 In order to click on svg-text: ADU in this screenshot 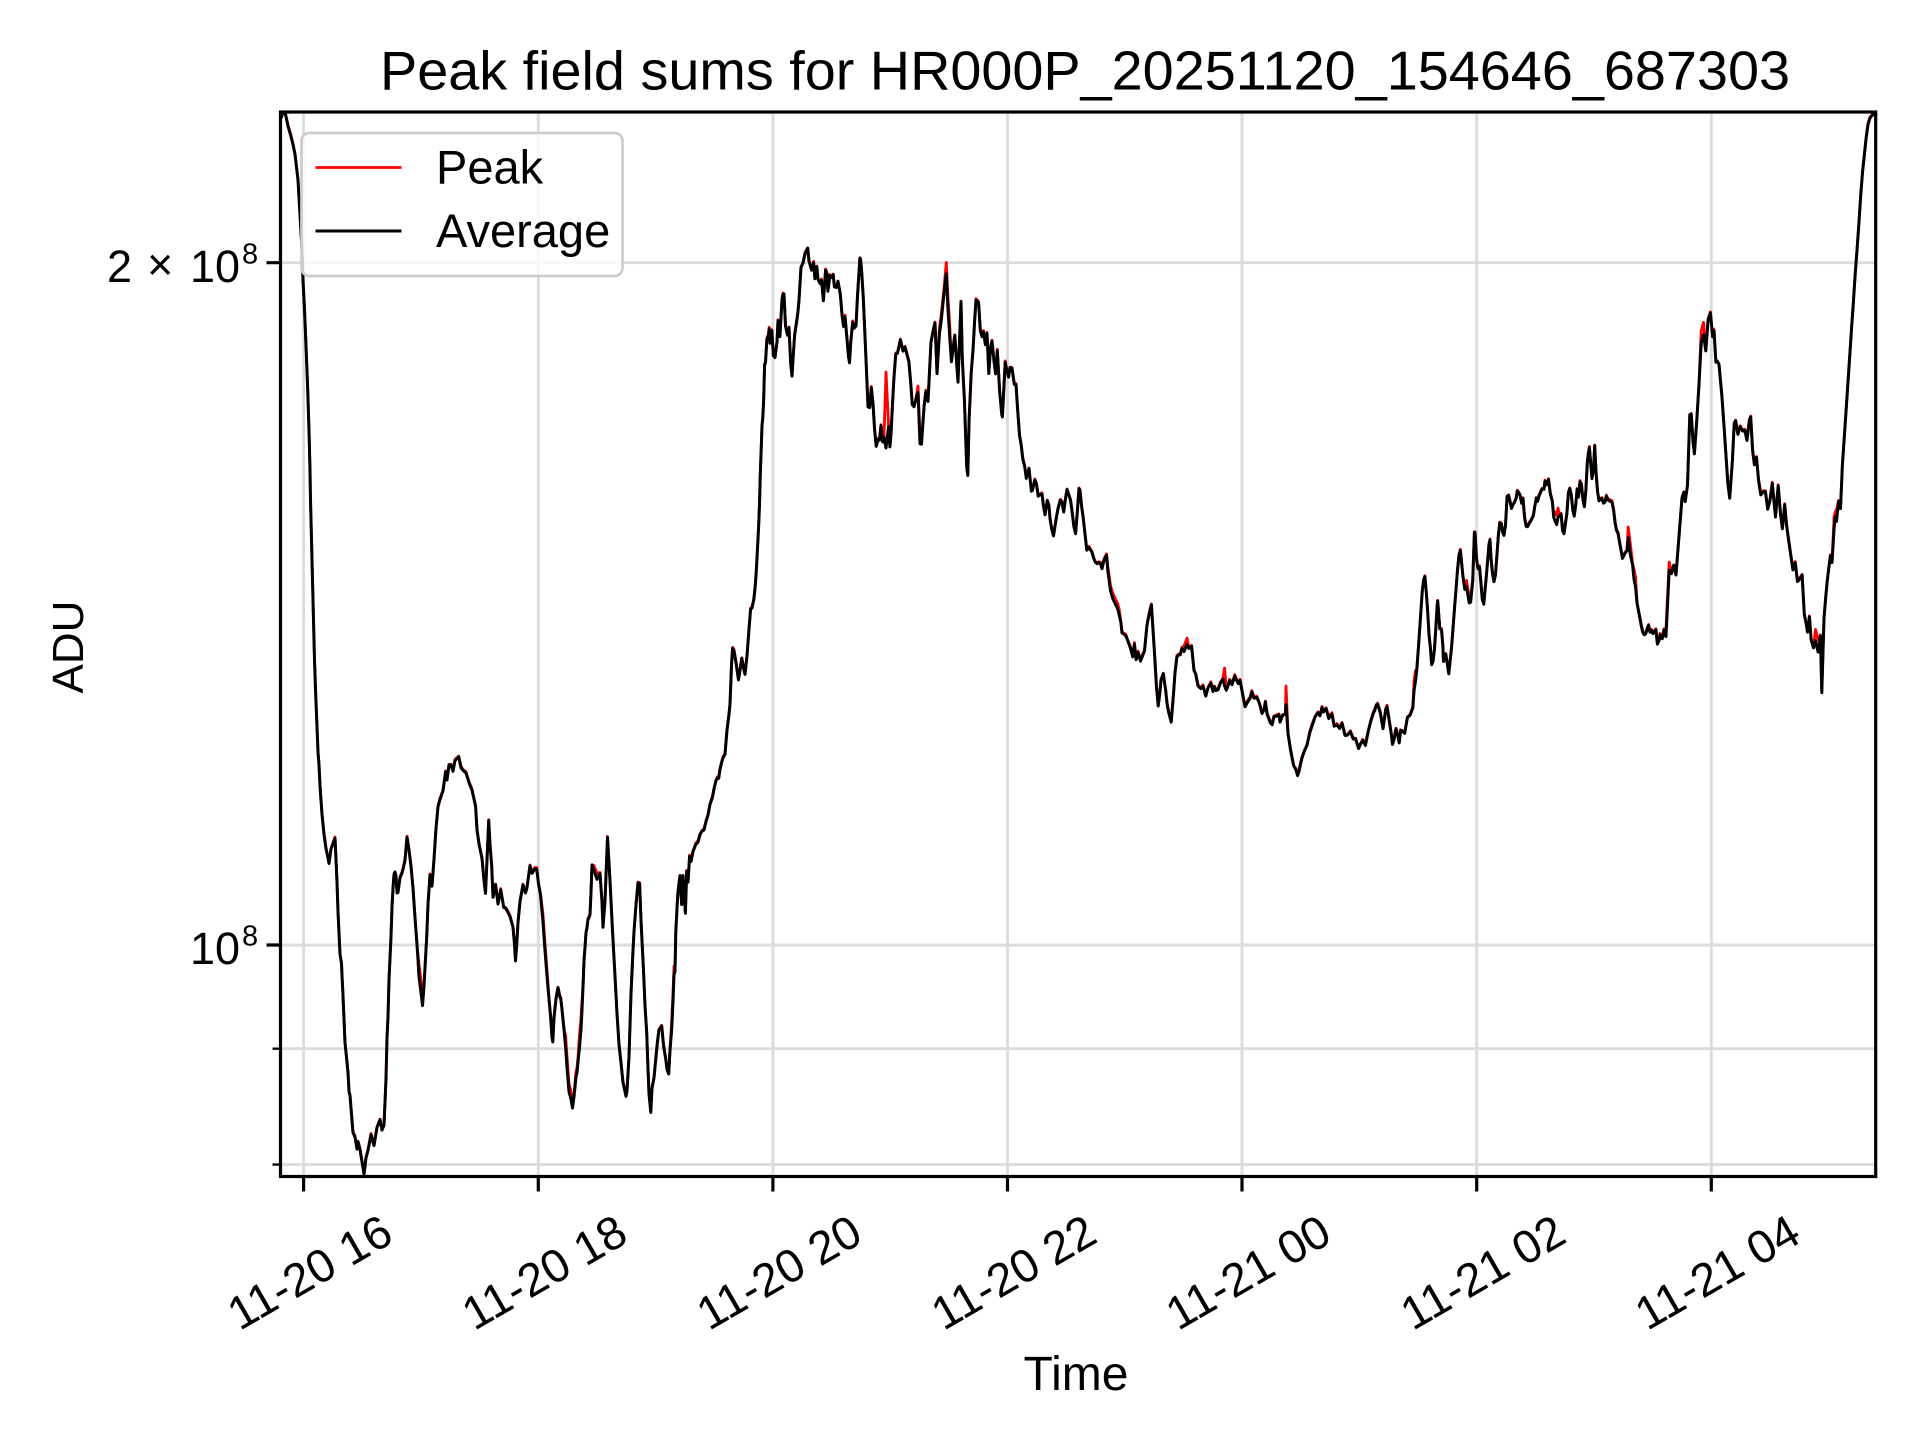, I will do `click(68, 647)`.